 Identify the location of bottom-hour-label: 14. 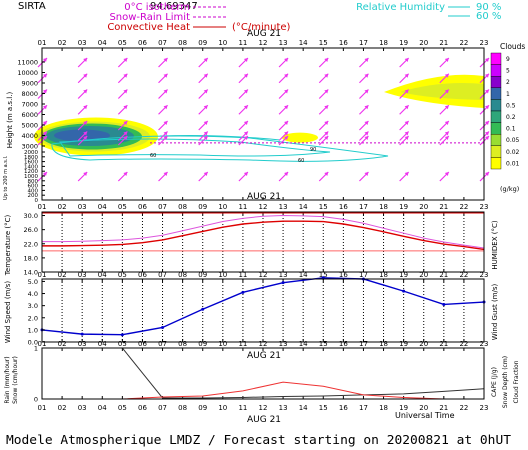
(303, 408).